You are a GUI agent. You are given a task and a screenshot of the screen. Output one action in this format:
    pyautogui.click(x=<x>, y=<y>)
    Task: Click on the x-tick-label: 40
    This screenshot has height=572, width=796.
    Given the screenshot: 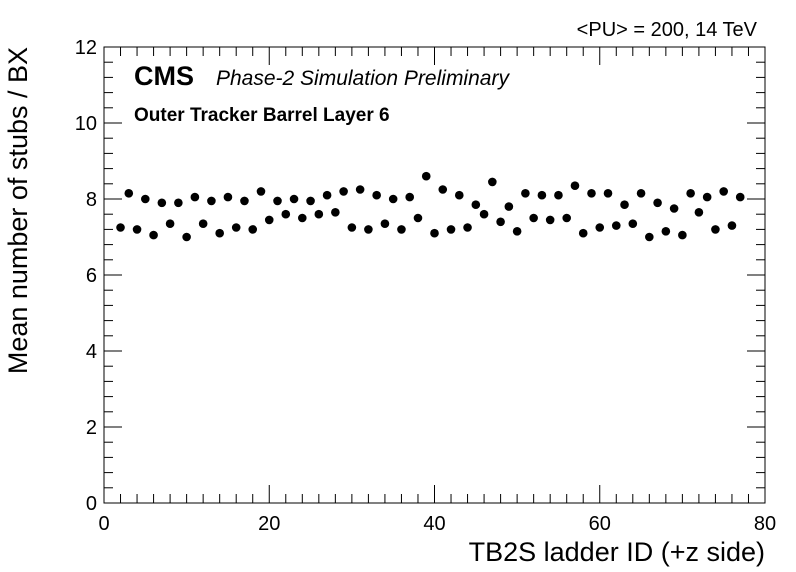 What is the action you would take?
    pyautogui.click(x=434, y=524)
    